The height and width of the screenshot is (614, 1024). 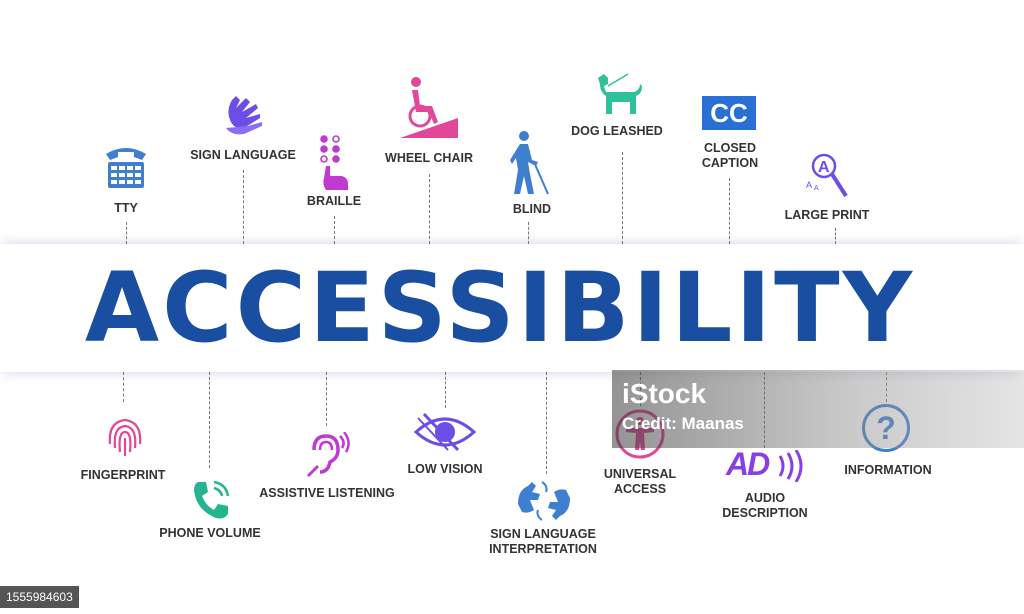 I want to click on label-line: CAPTION, so click(x=730, y=163).